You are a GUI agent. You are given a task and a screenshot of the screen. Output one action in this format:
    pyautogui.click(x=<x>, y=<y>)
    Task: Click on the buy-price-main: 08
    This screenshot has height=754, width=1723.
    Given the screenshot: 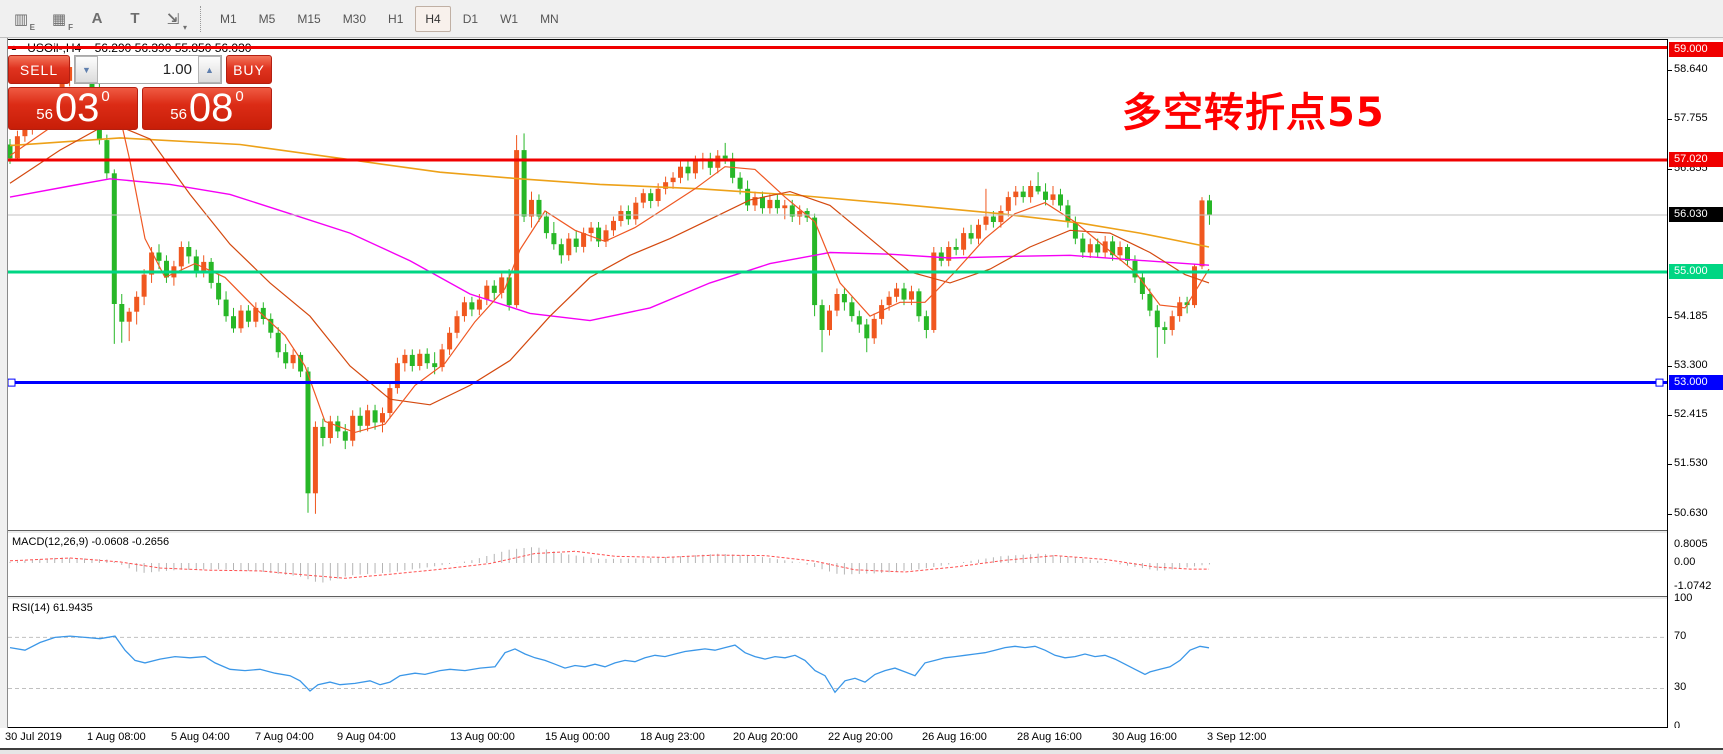 What is the action you would take?
    pyautogui.click(x=211, y=108)
    